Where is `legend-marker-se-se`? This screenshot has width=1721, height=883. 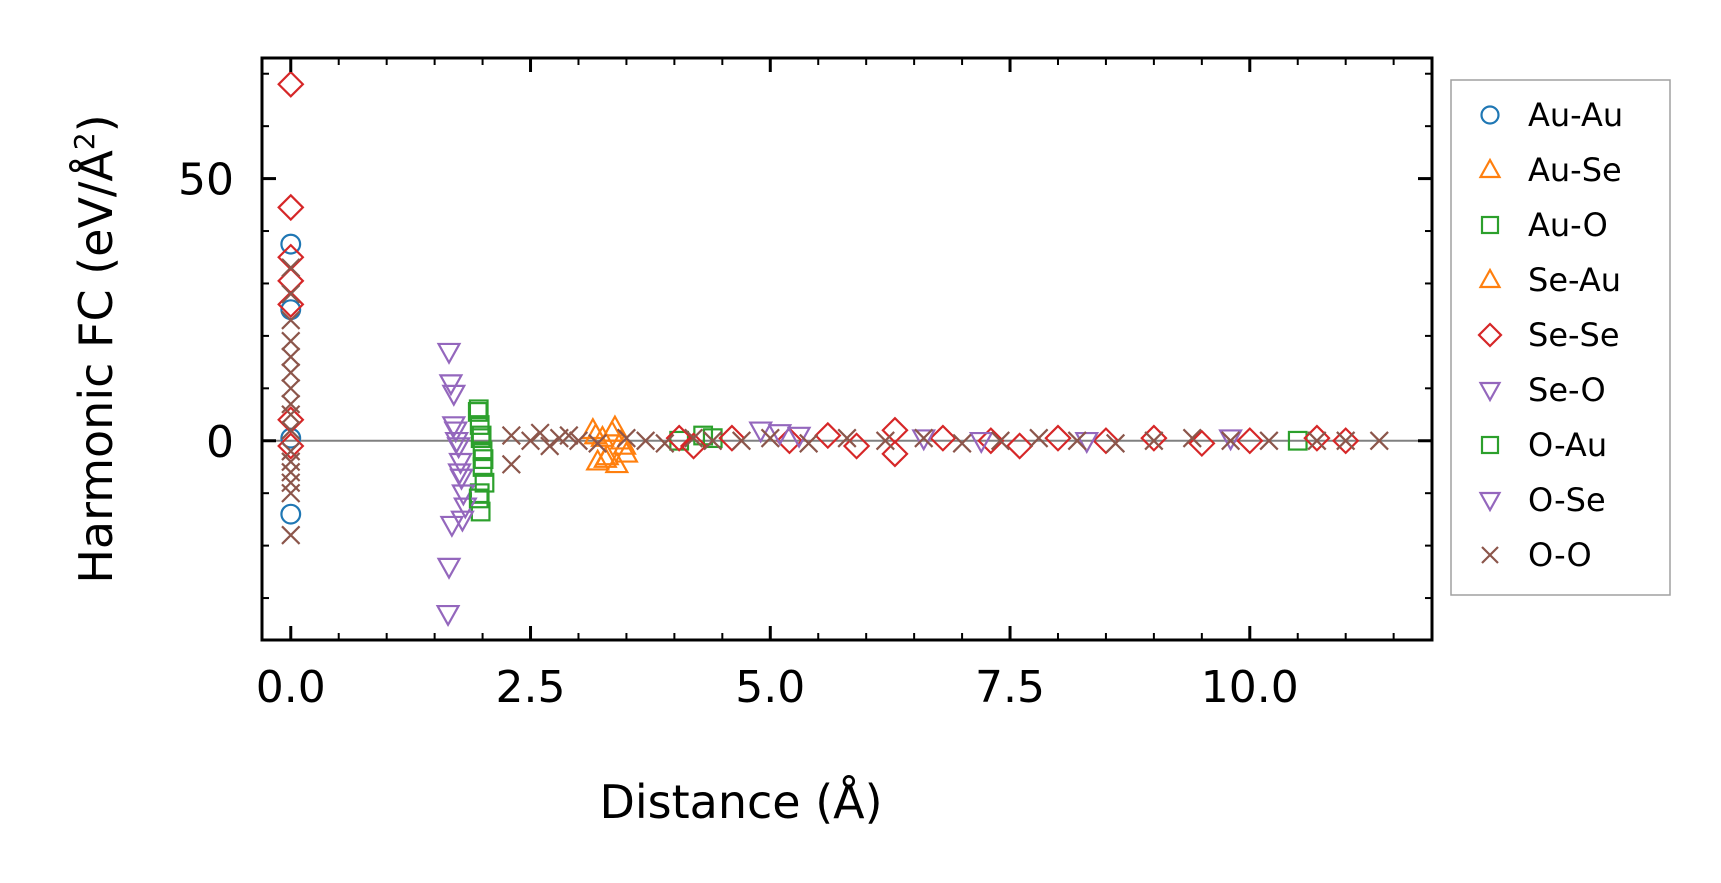 legend-marker-se-se is located at coordinates (1490, 335).